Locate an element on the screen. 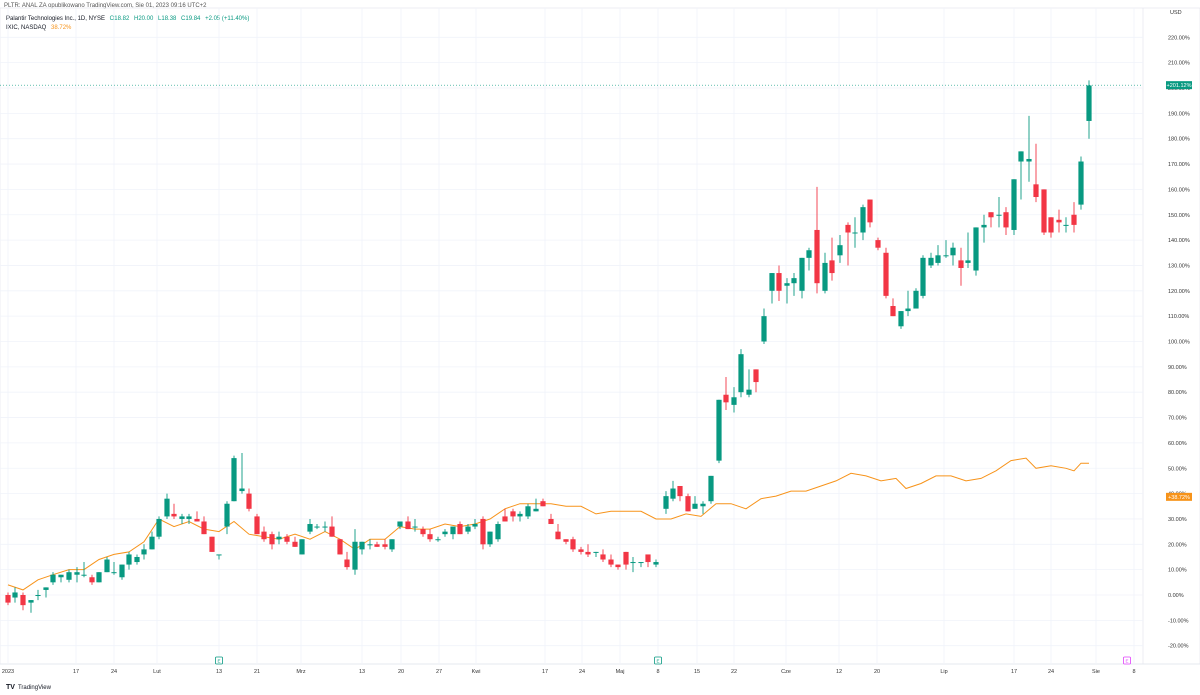  compare-symbol-row: IXIC, NASDAQ 38.72% is located at coordinates (129, 28).